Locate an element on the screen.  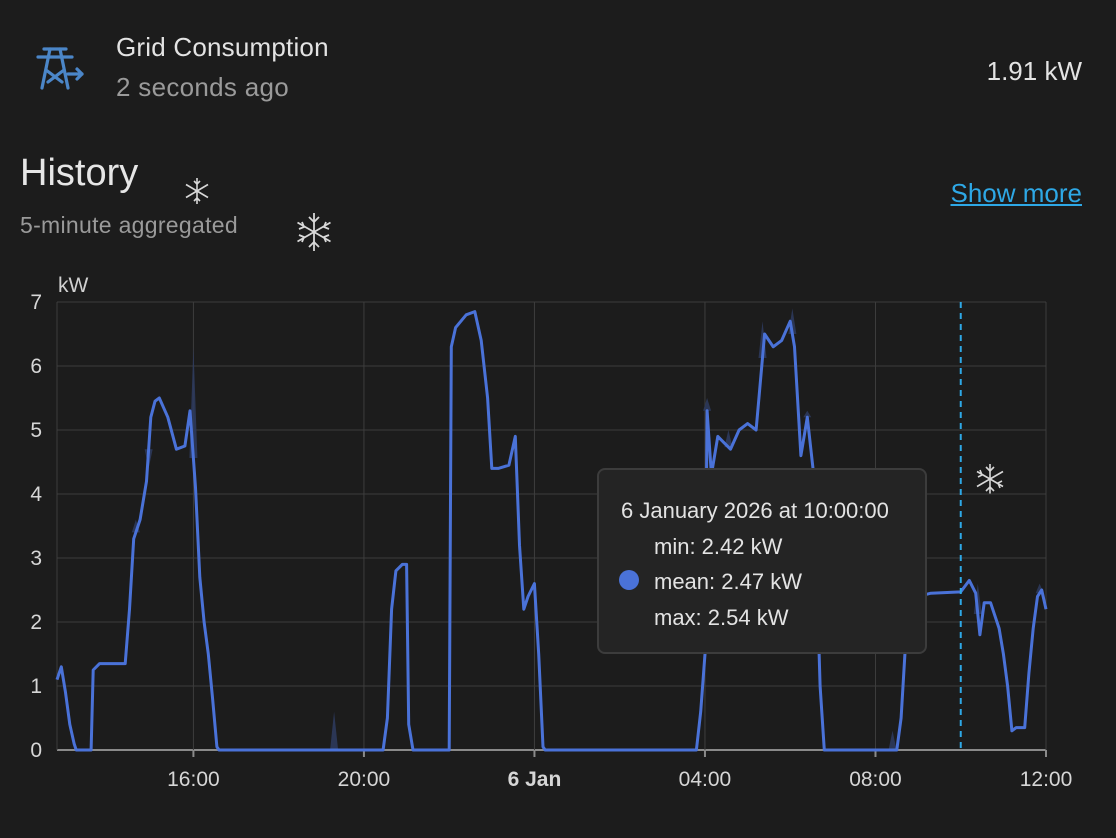
x-tick-label: 12:00 is located at coordinates (1046, 779).